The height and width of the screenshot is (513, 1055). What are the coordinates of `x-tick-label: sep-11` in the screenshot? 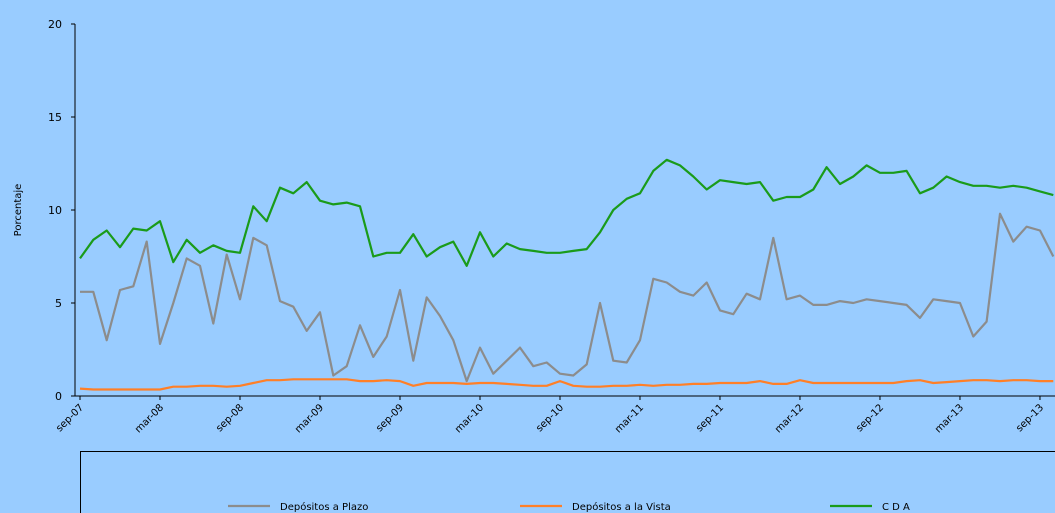 It's located at (710, 418).